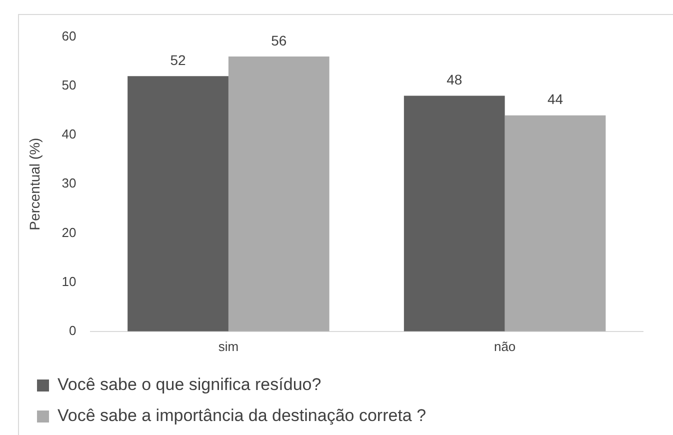 Image resolution: width=673 pixels, height=435 pixels. I want to click on data-label: 44, so click(555, 99).